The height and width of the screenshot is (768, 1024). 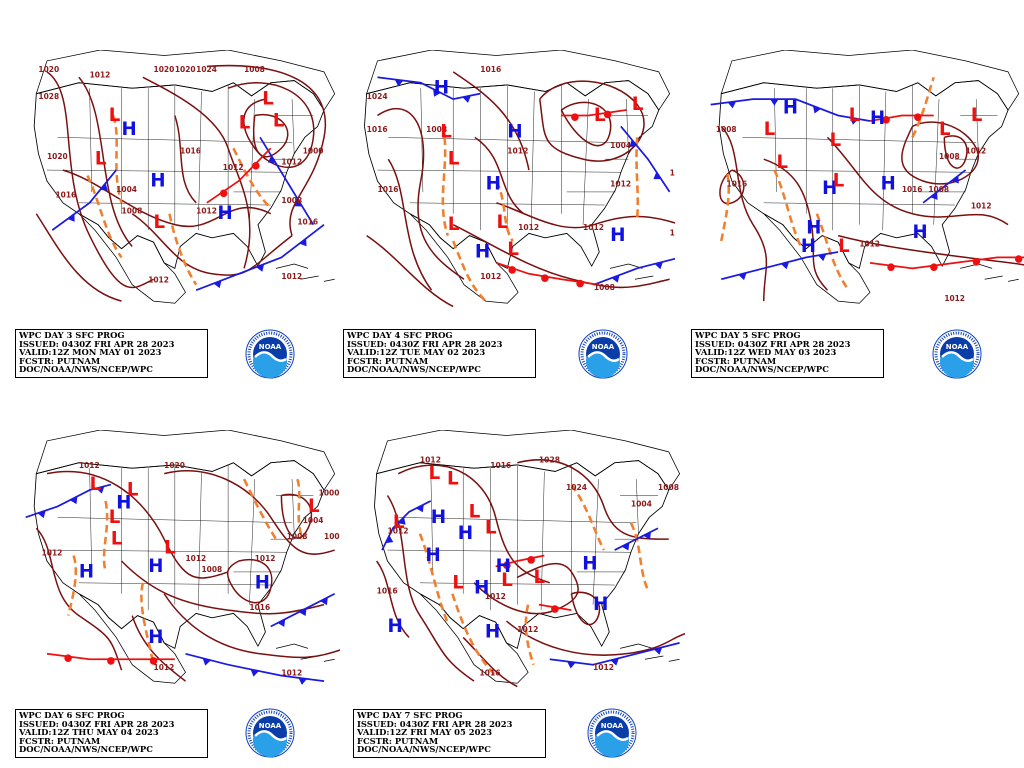 What do you see at coordinates (410, 715) in the screenshot?
I see `title-line: WPC DAY 7 SFC PROG` at bounding box center [410, 715].